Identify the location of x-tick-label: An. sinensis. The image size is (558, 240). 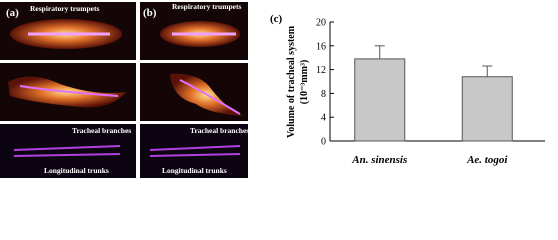
(379, 160).